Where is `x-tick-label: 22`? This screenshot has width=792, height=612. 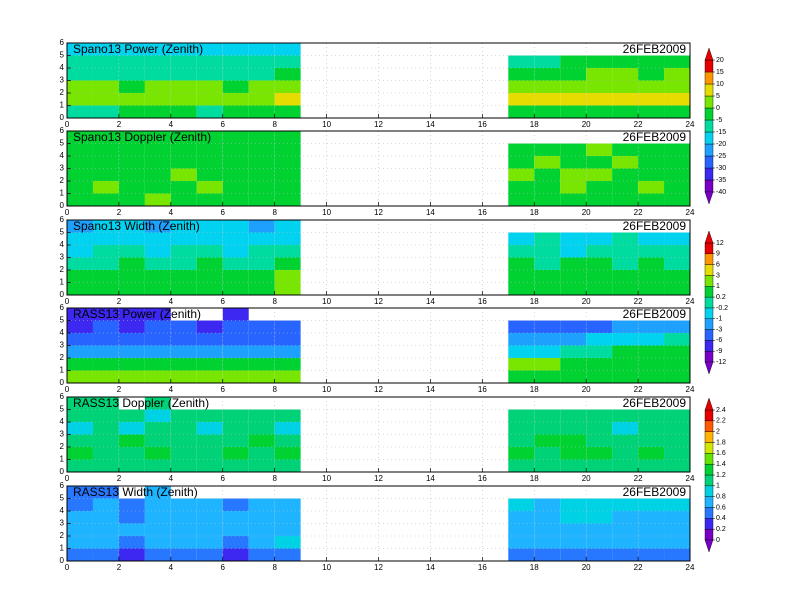
x-tick-label: 22 is located at coordinates (638, 478).